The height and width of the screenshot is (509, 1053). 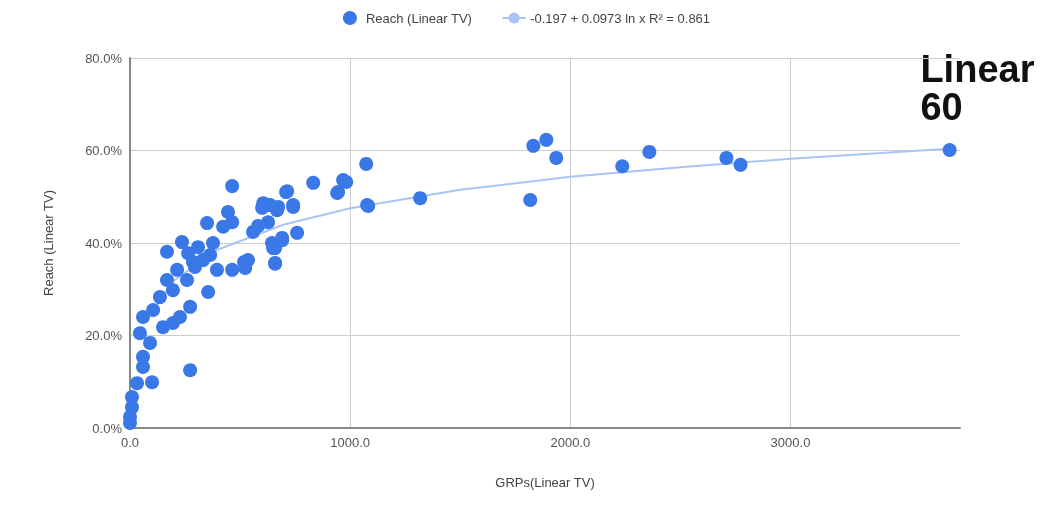 What do you see at coordinates (570, 442) in the screenshot?
I see `x-tick-label: 2000.0` at bounding box center [570, 442].